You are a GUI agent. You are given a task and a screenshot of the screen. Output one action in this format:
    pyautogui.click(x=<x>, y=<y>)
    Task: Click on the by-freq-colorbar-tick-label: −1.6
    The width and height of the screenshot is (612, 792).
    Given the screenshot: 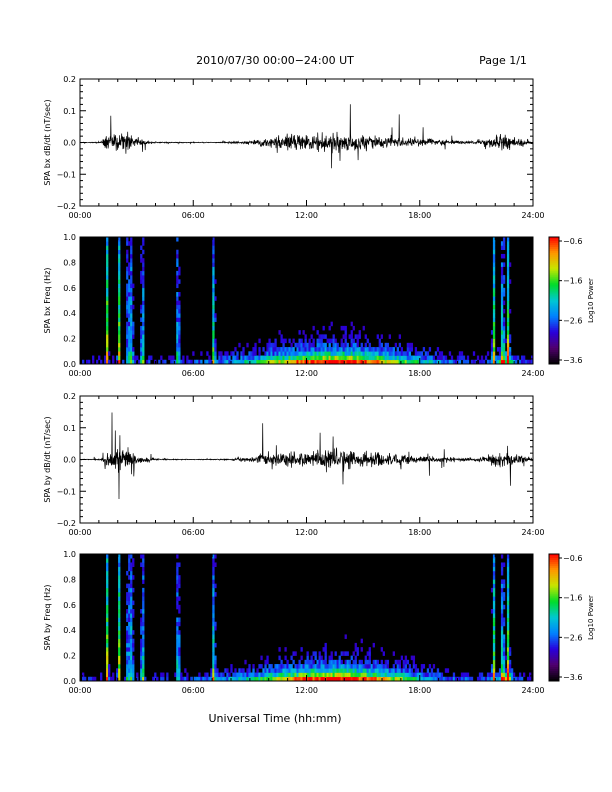 What is the action you would take?
    pyautogui.click(x=572, y=598)
    